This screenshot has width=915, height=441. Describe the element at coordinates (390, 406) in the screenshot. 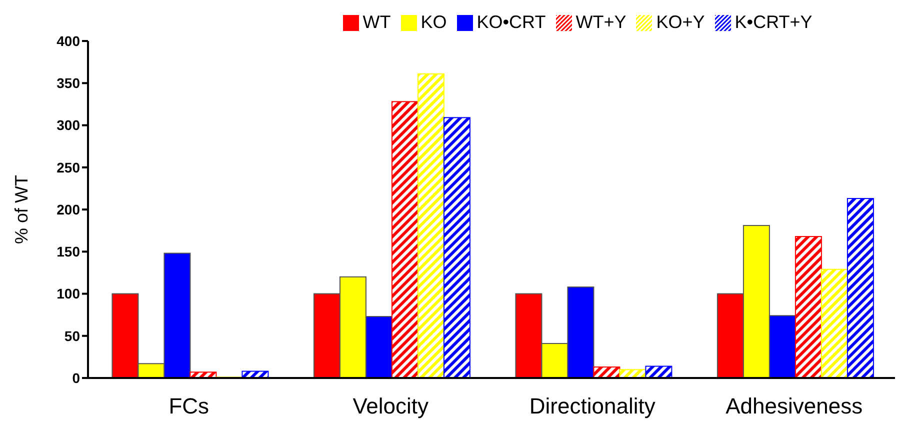

I see `x-tick-label: Velocity` at that location.